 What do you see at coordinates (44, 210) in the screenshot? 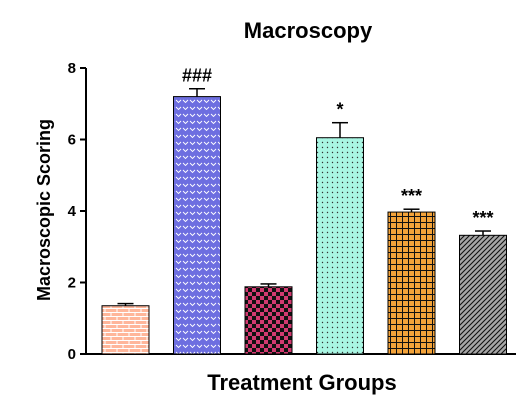
I see `y-axis-label: Macroscopic Scoring` at bounding box center [44, 210].